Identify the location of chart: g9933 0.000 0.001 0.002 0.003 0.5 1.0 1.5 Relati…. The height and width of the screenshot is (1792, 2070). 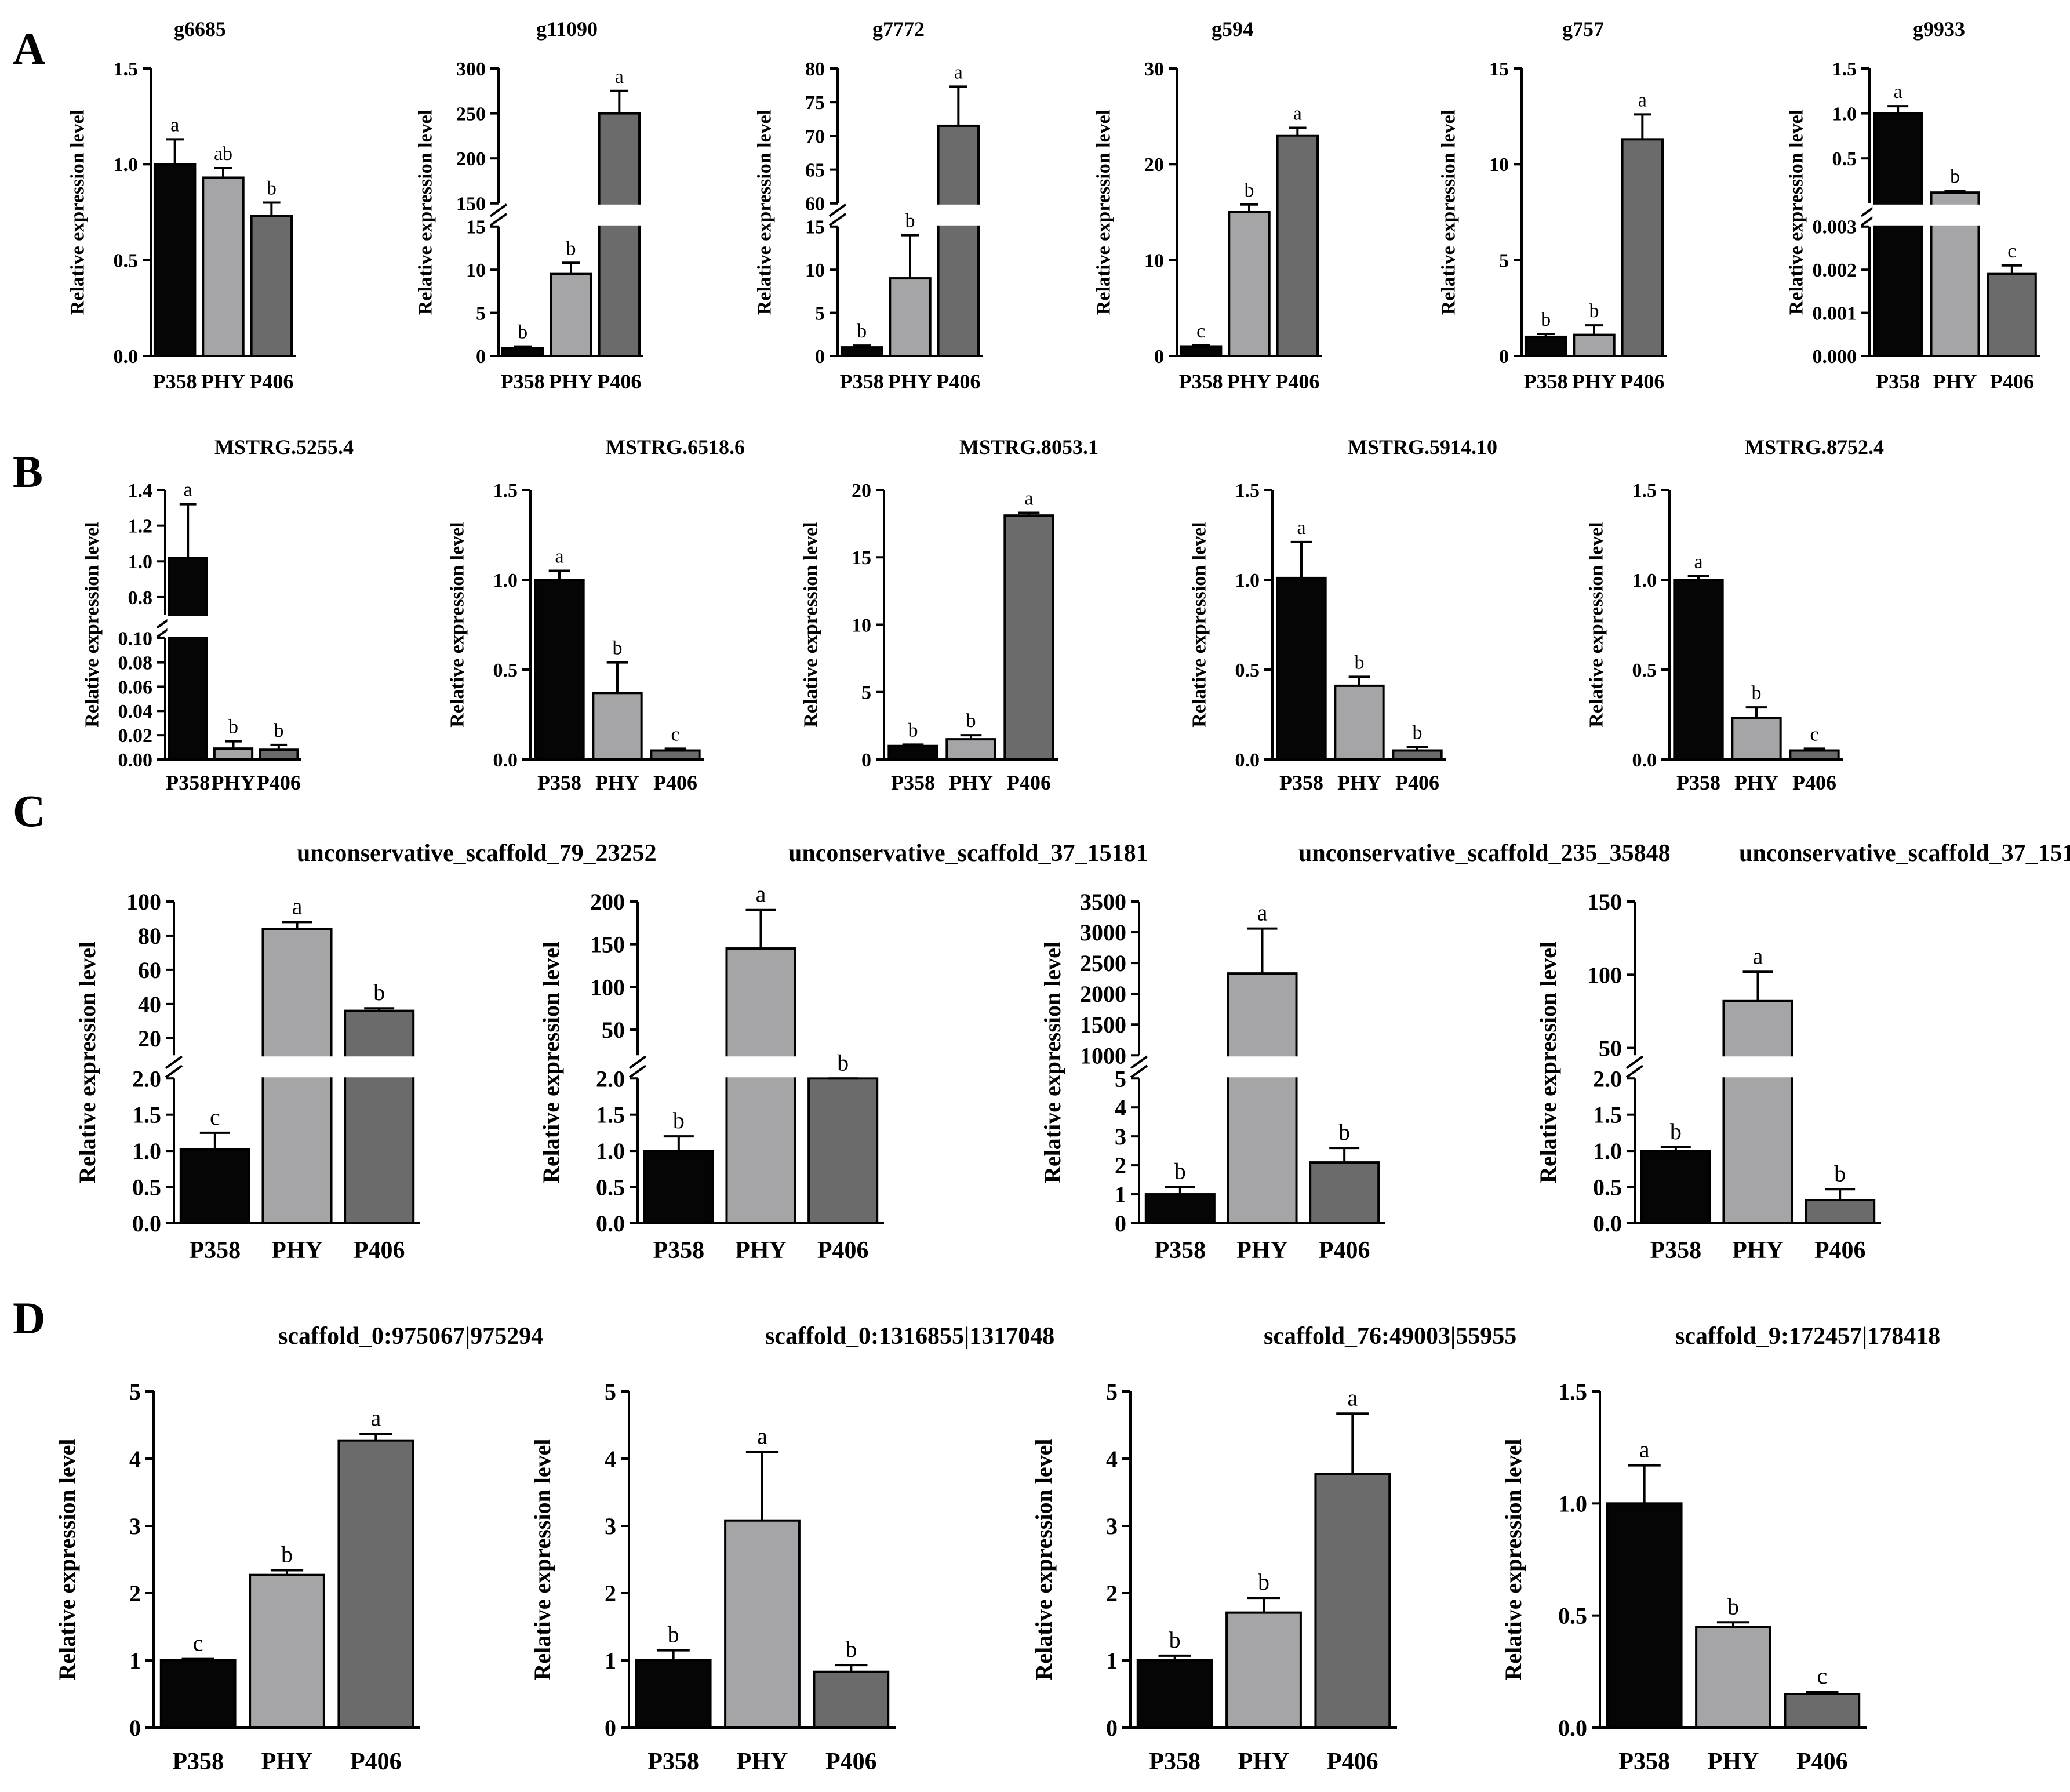
(1912, 205).